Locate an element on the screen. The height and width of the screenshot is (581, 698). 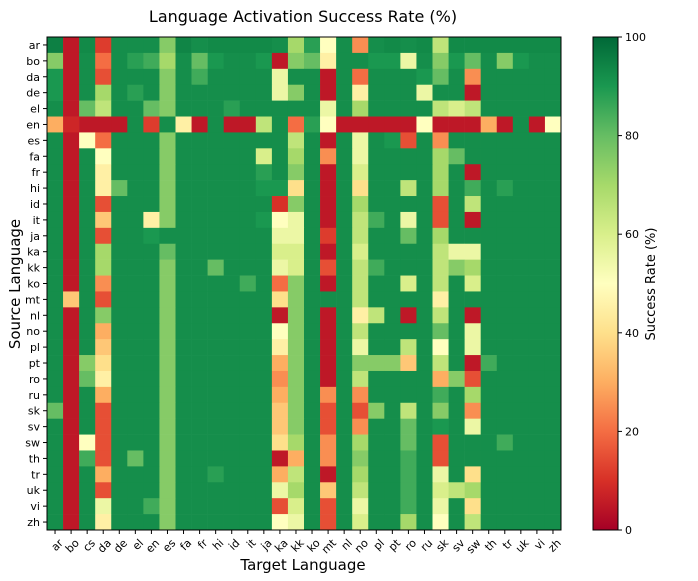
heatmap-cell-hi-no is located at coordinates (360, 188).